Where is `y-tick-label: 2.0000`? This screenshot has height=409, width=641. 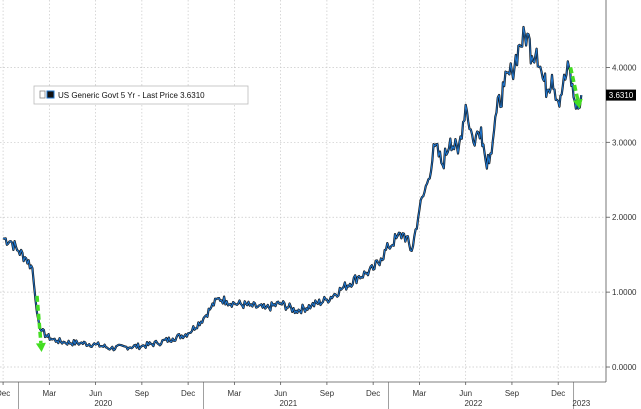
y-tick-label: 2.0000 is located at coordinates (624, 217).